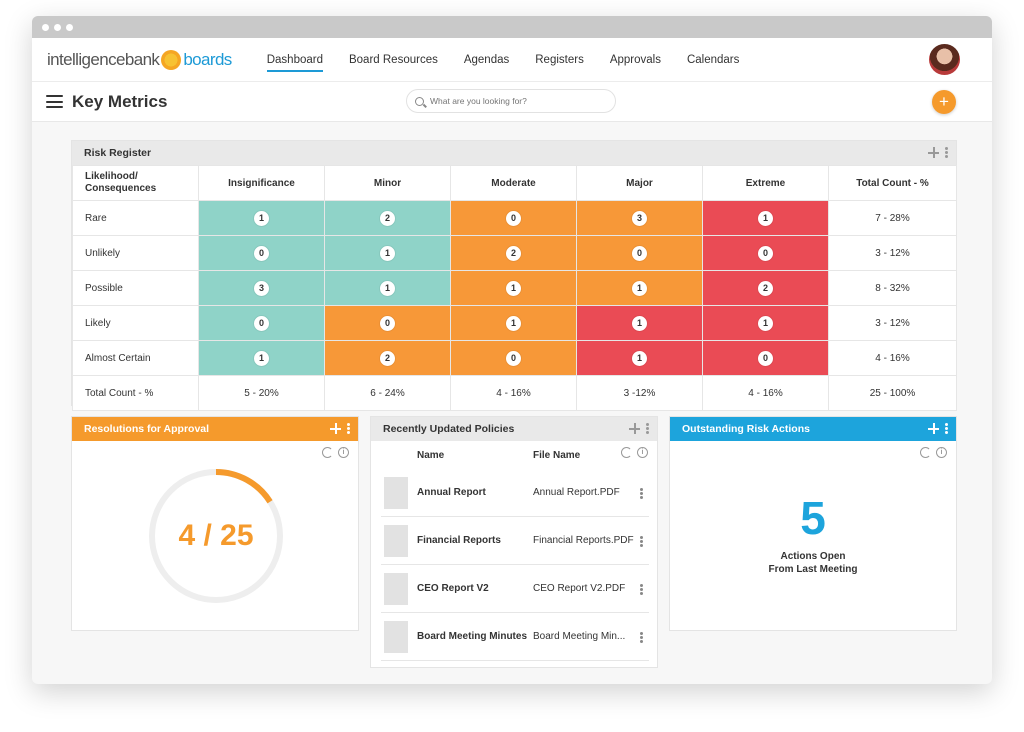 The image size is (1024, 732). Describe the element at coordinates (892, 393) in the screenshot. I see `grand-total: 25 - 100%` at that location.